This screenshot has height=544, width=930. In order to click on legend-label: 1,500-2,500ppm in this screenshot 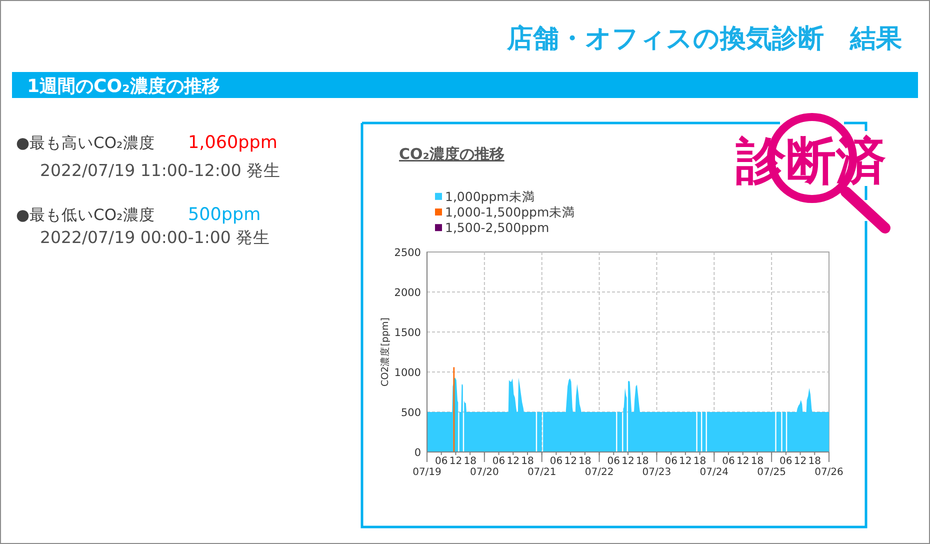, I will do `click(497, 227)`.